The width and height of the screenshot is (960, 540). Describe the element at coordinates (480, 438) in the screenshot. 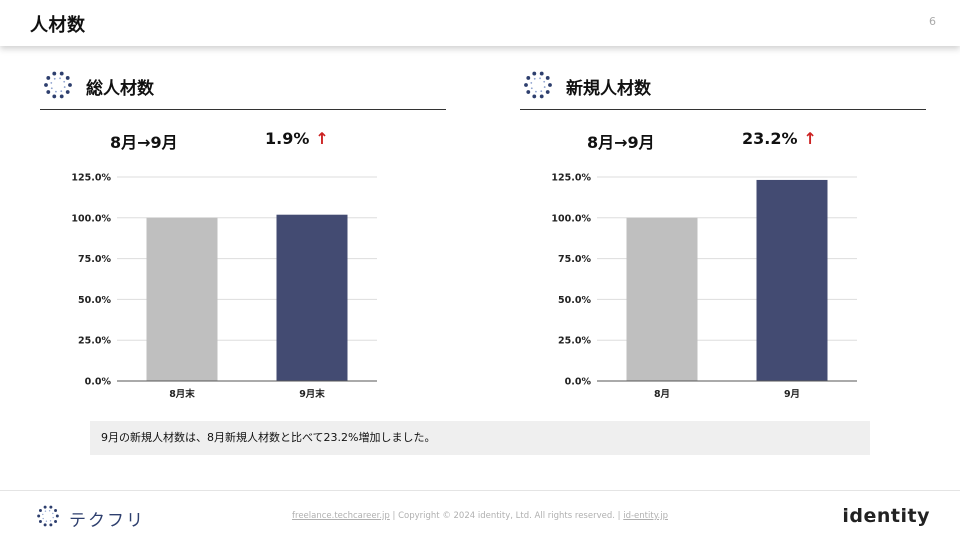

I see `note-box: 9月の新規人材数は、8月新規人材数と比べて23.2%増加しました。` at that location.